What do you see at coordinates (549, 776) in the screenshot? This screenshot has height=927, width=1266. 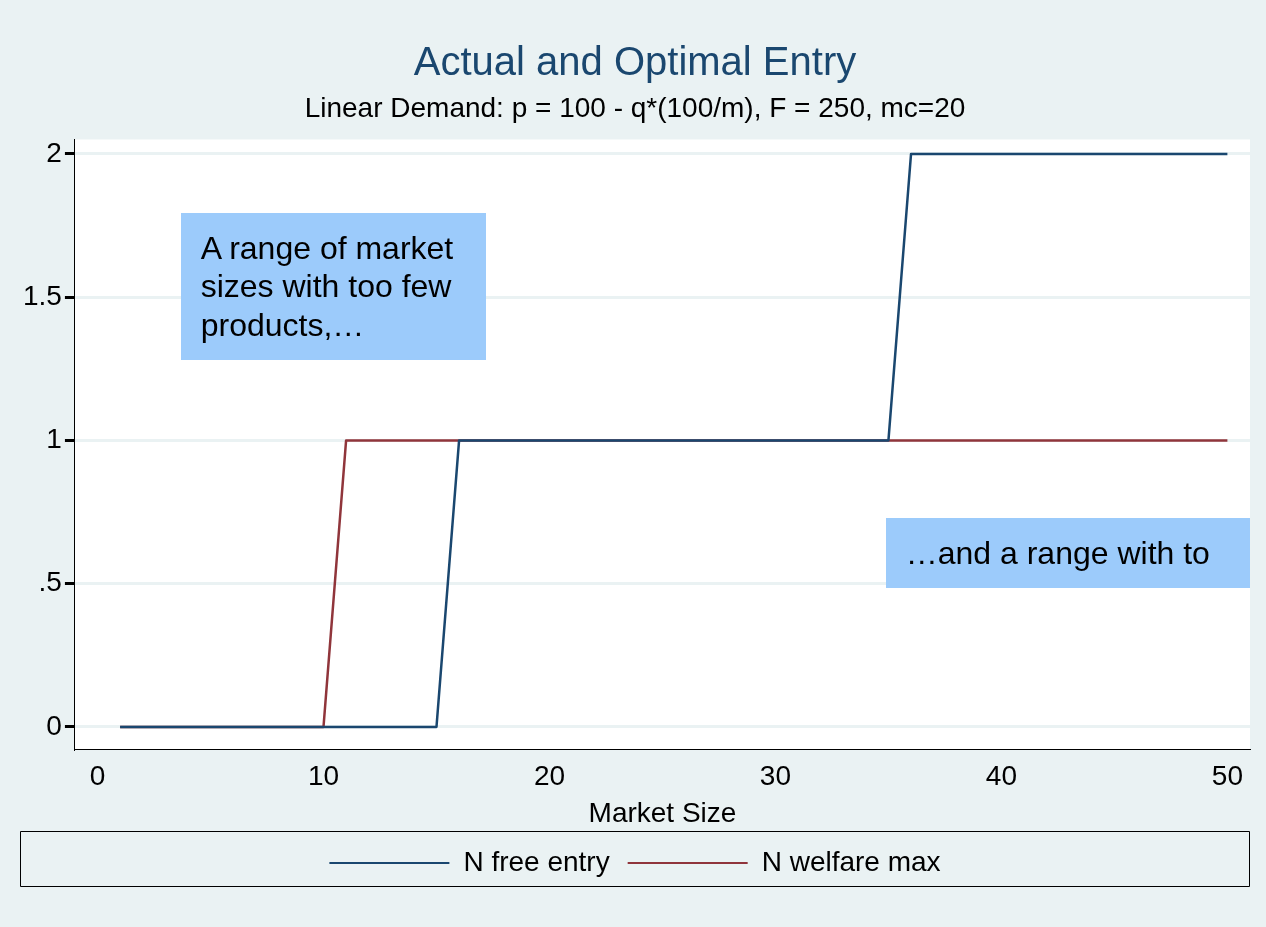 I see `x-tick-label: 20` at bounding box center [549, 776].